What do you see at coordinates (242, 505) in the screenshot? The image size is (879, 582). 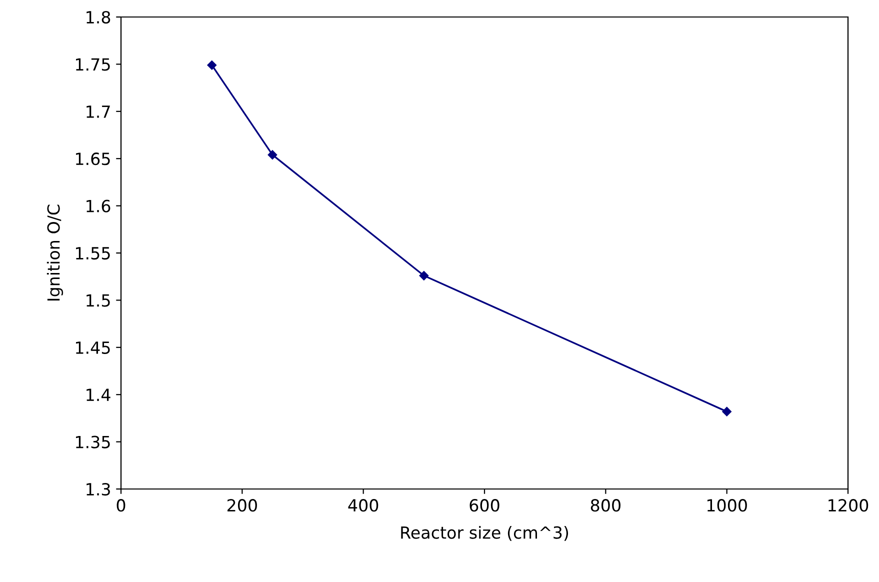 I see `x-tick-label: 200` at bounding box center [242, 505].